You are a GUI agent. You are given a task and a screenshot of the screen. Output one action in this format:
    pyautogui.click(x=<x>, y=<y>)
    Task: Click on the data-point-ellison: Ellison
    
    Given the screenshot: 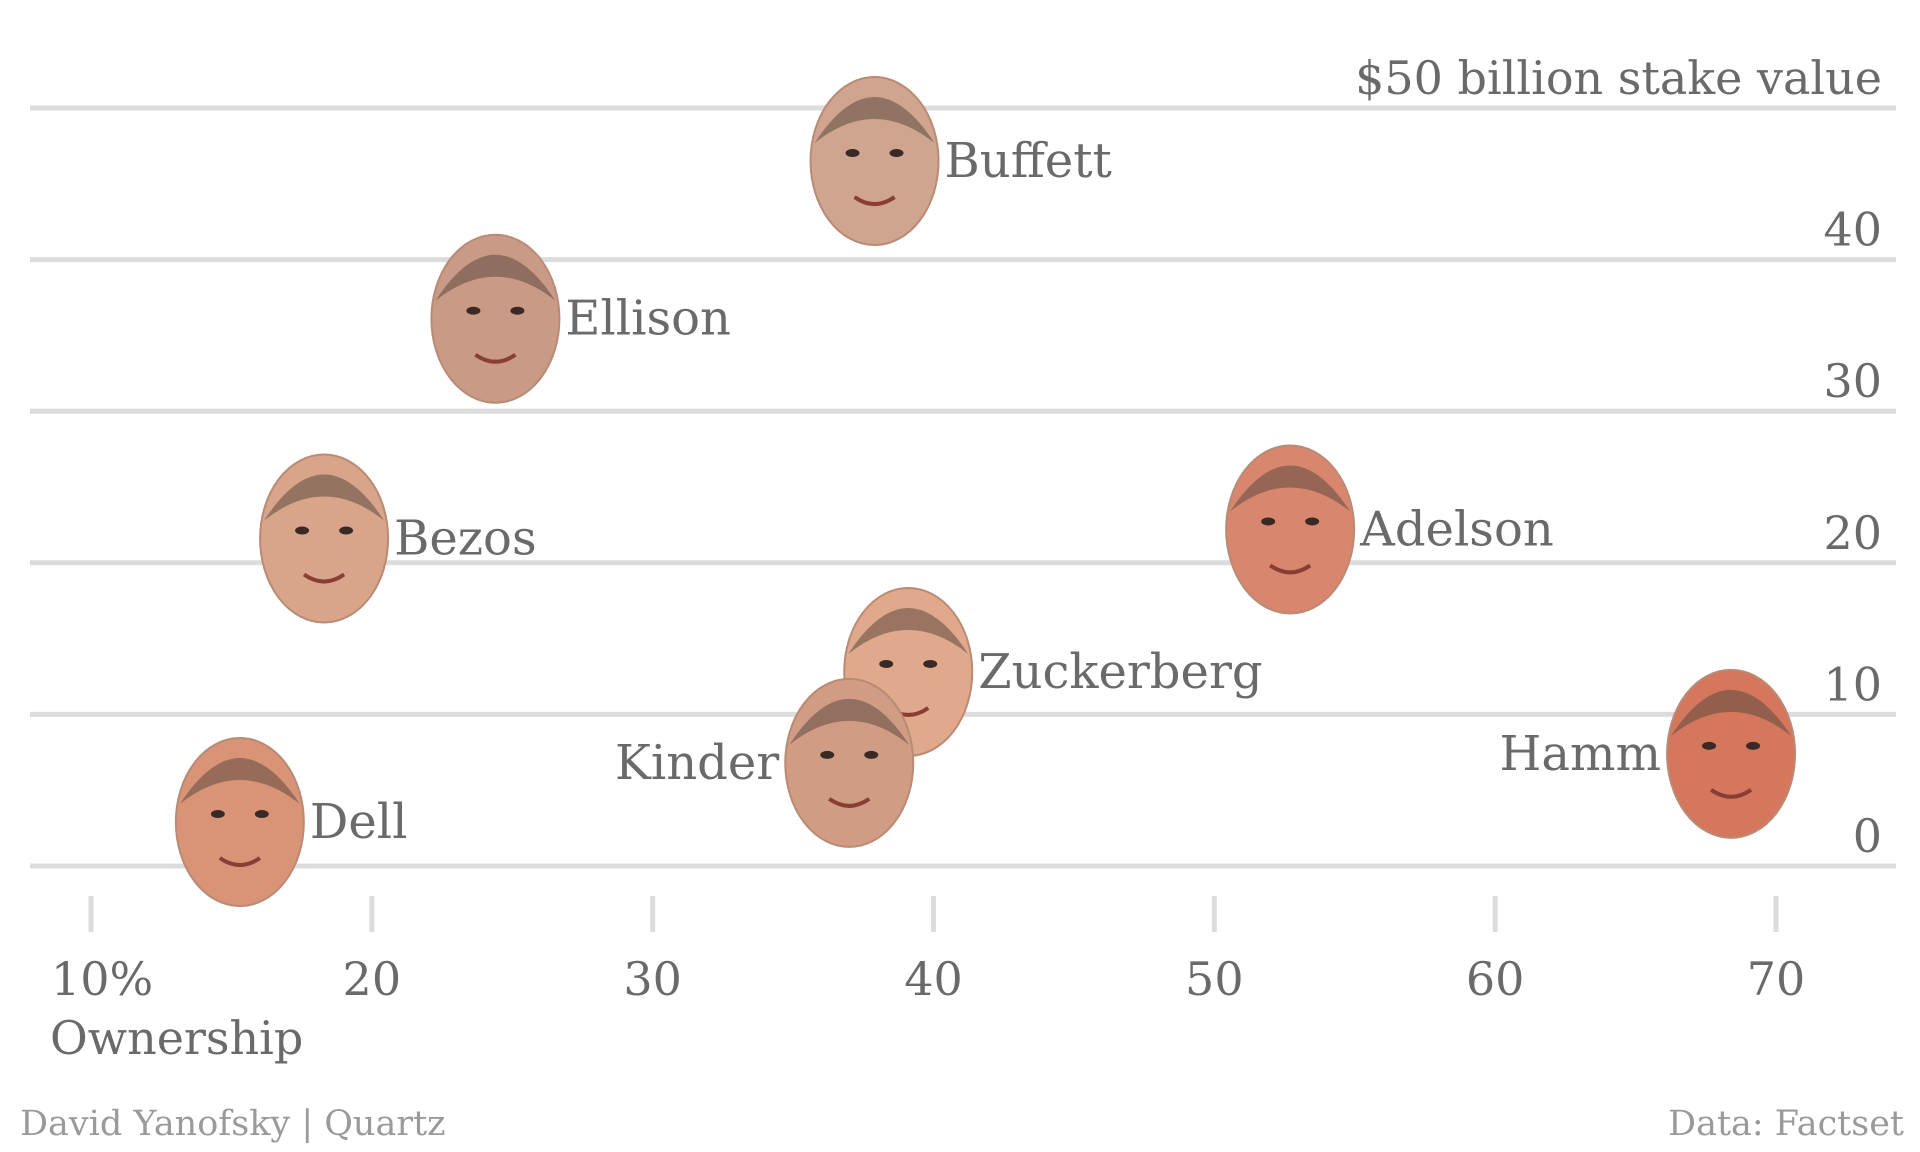 What is the action you would take?
    pyautogui.click(x=580, y=318)
    